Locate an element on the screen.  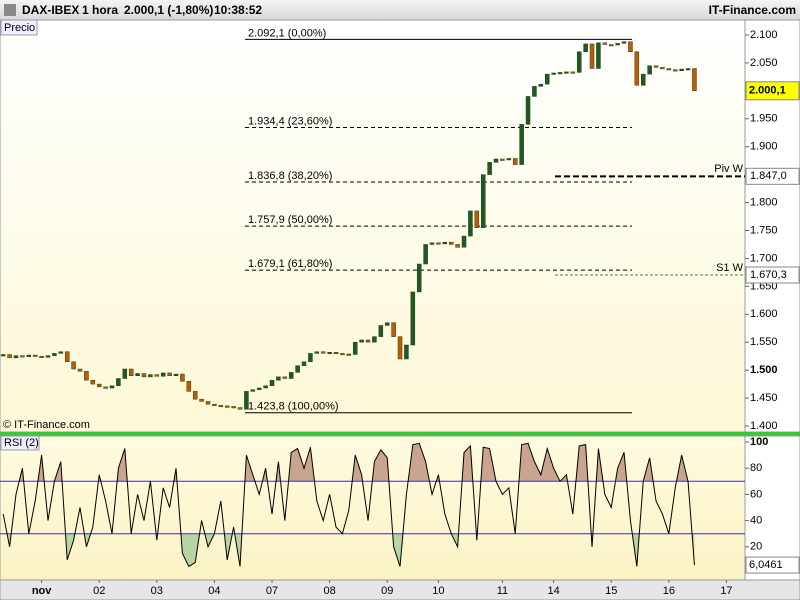
last-value-box is located at coordinates (772, 565).